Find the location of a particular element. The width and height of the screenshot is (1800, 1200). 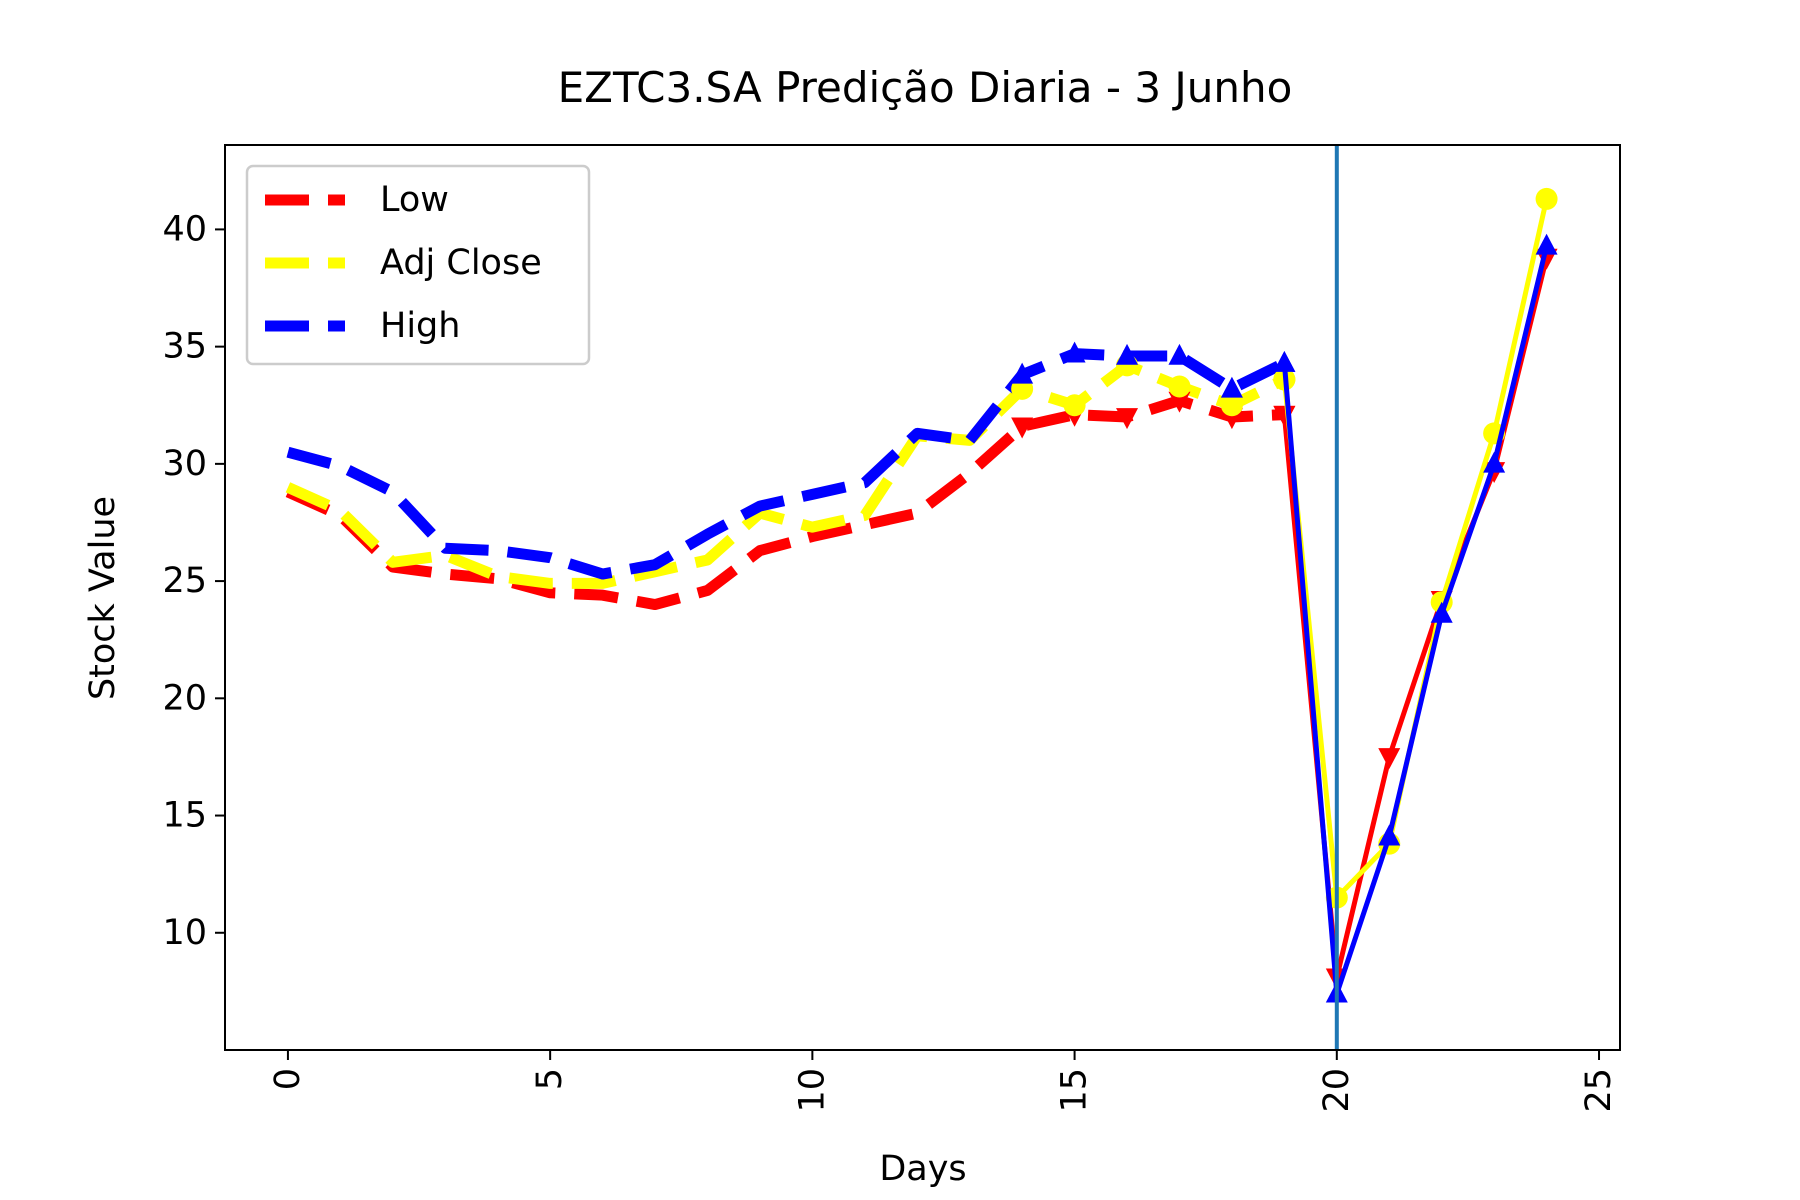

chart-title: EZTC3.SA Predição Diaria - 3 Junho is located at coordinates (925, 87).